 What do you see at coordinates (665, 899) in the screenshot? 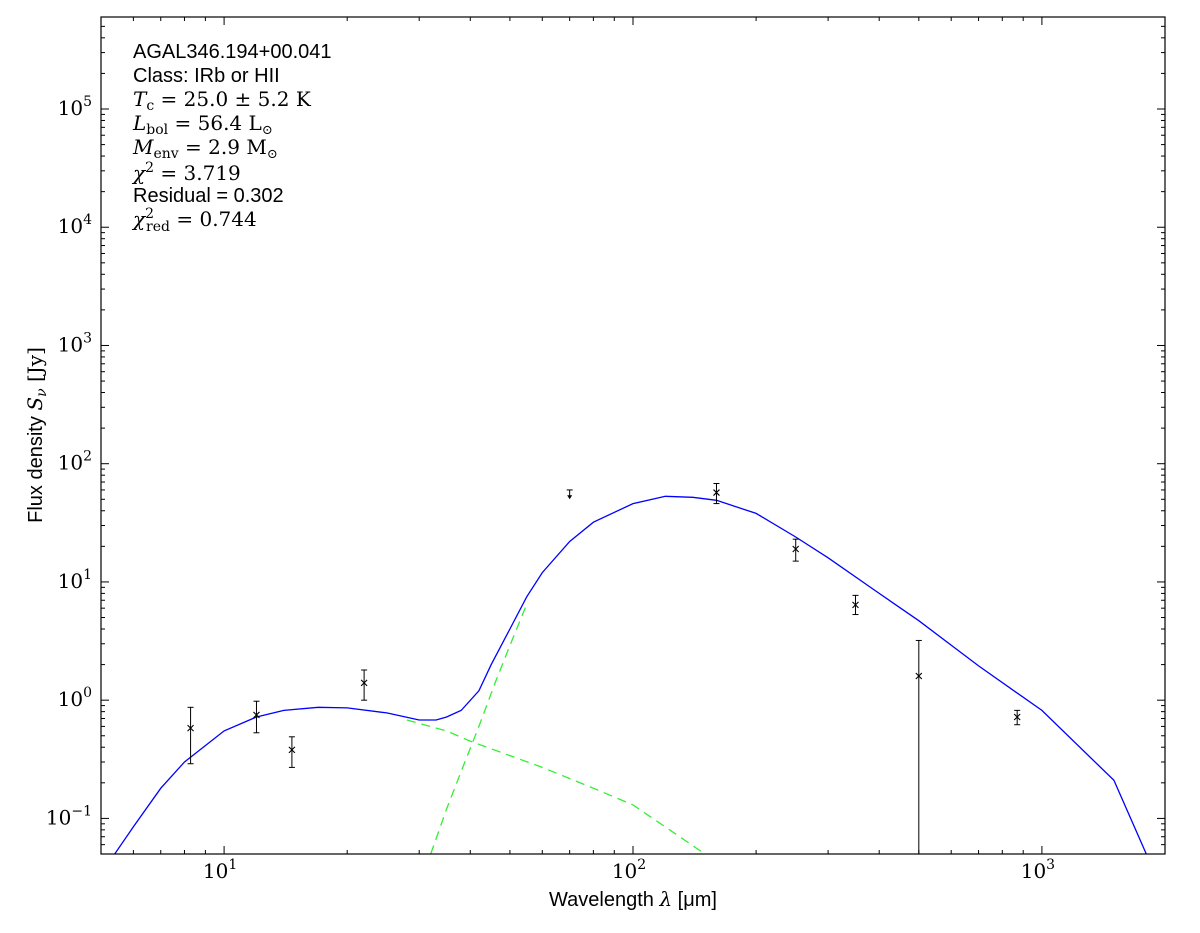
I see `x-axis-label-symbol: λ` at bounding box center [665, 899].